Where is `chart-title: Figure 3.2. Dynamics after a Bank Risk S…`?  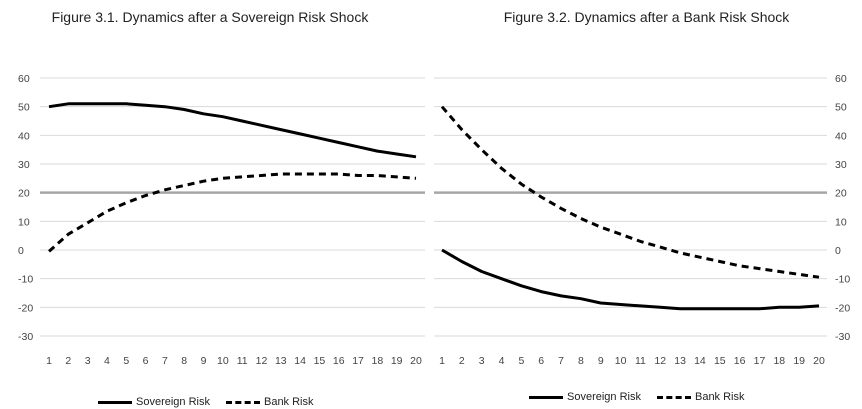 chart-title: Figure 3.2. Dynamics after a Bank Risk S… is located at coordinates (646, 17).